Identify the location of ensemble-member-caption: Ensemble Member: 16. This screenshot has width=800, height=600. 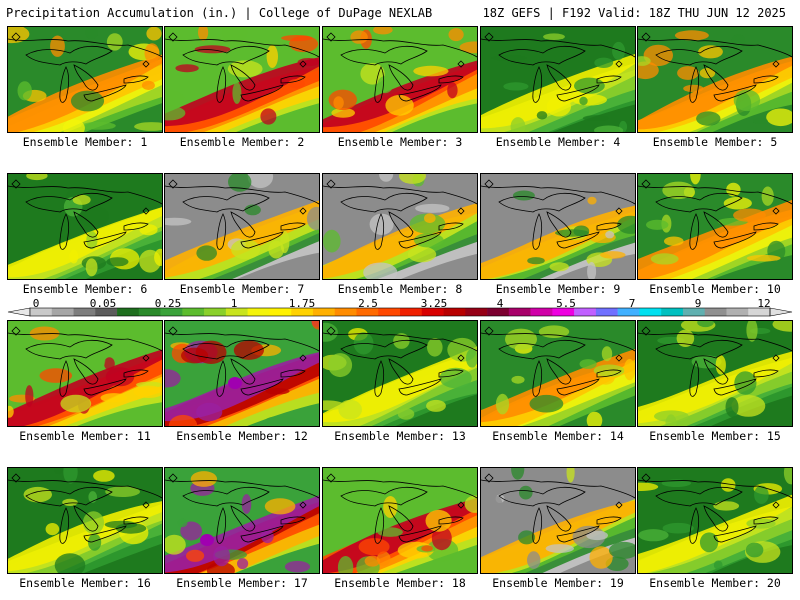
(85, 583).